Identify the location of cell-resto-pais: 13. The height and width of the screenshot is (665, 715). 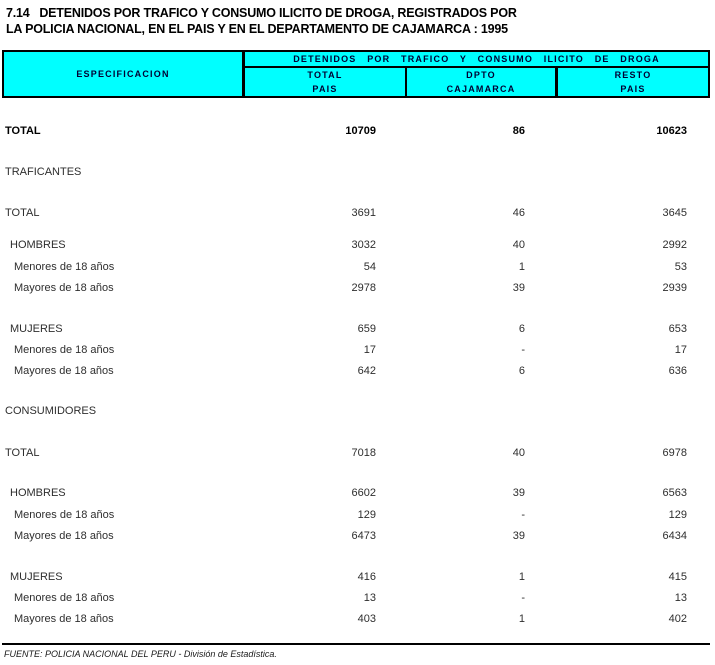
(680, 598).